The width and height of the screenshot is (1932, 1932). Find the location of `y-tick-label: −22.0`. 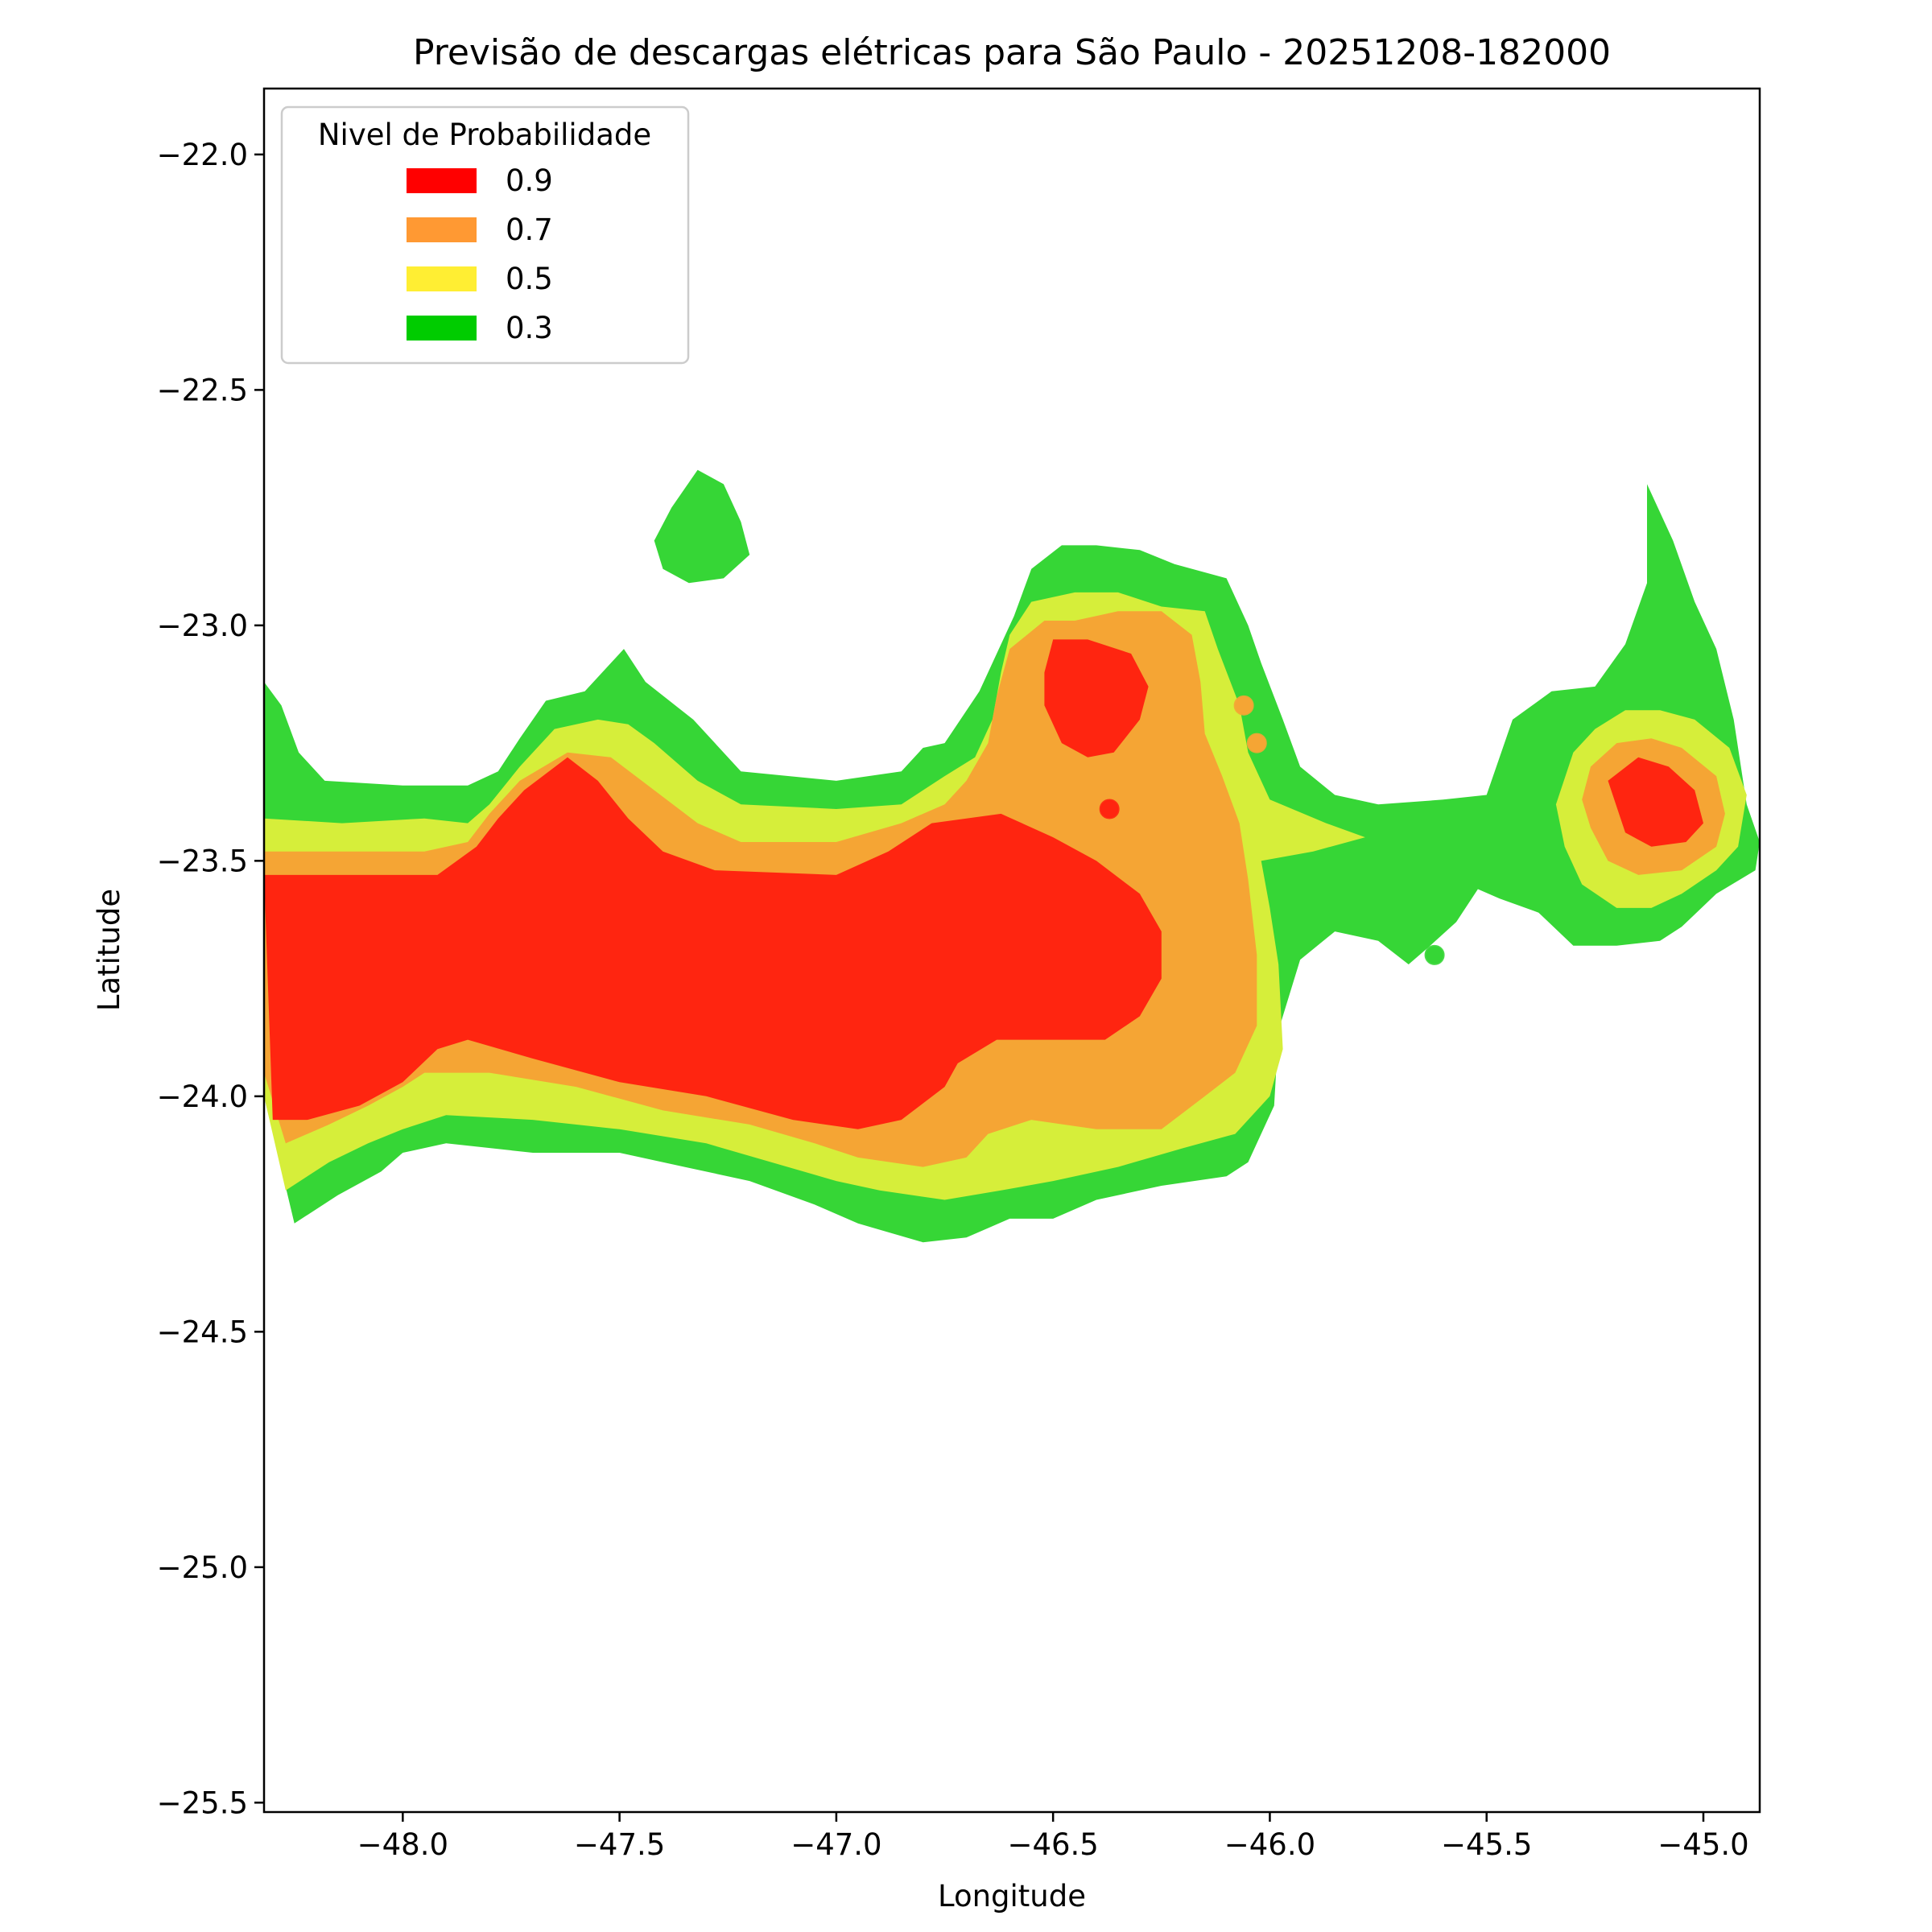

y-tick-label: −22.0 is located at coordinates (202, 155).